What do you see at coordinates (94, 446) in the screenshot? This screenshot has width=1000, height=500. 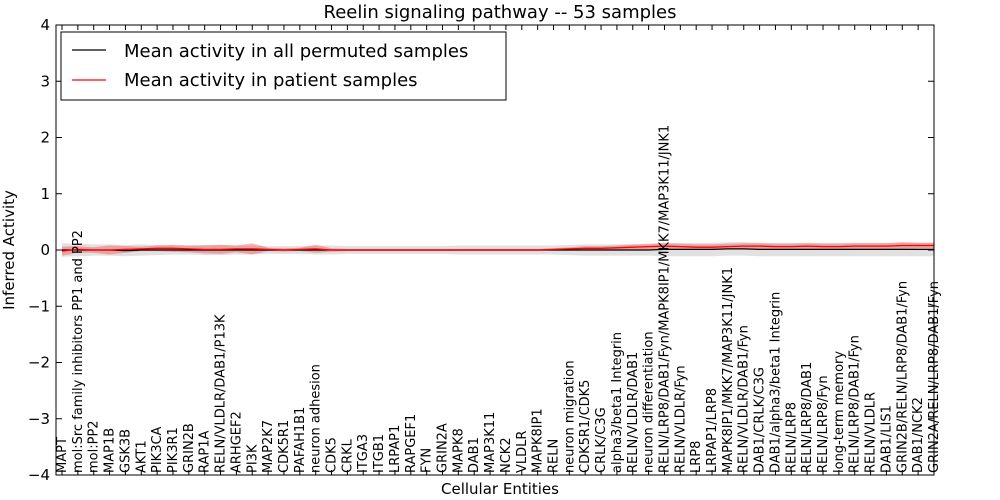 I see `category-label: mol:PP2` at bounding box center [94, 446].